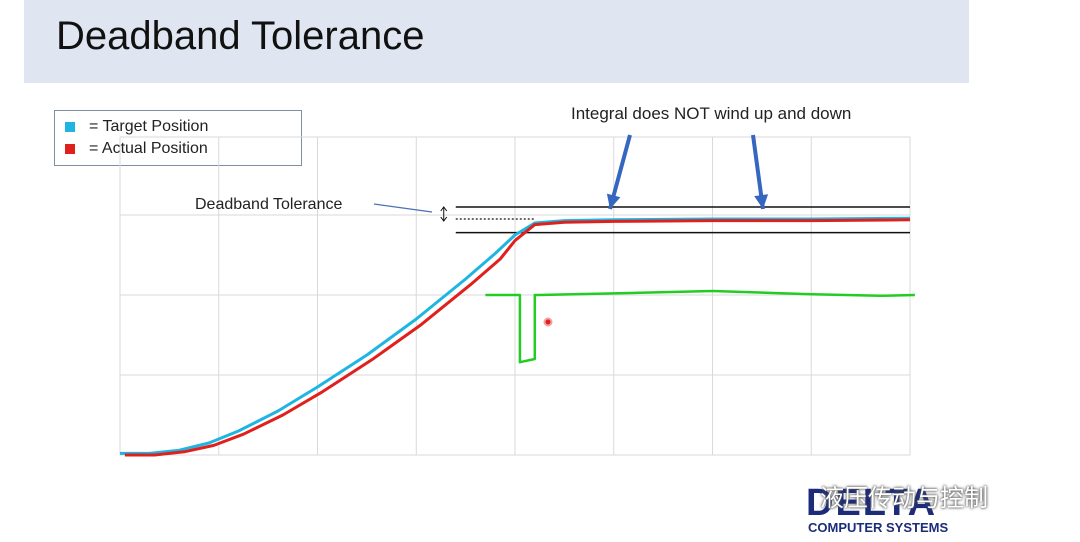 This screenshot has width=1080, height=542. What do you see at coordinates (178, 138) in the screenshot?
I see `chart-legend: = Target Position = Actual Position` at bounding box center [178, 138].